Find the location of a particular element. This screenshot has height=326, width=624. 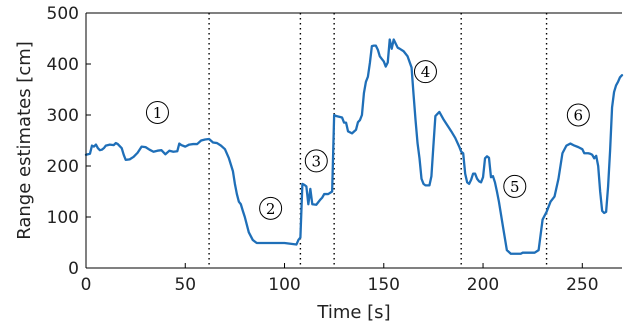

y-tick-label: 300 is located at coordinates (63, 116).